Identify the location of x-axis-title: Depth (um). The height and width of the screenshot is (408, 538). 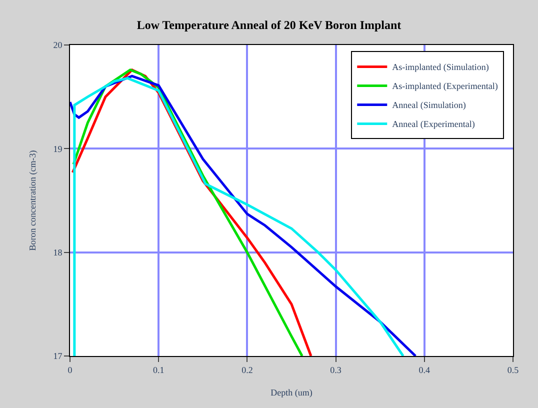
(291, 393).